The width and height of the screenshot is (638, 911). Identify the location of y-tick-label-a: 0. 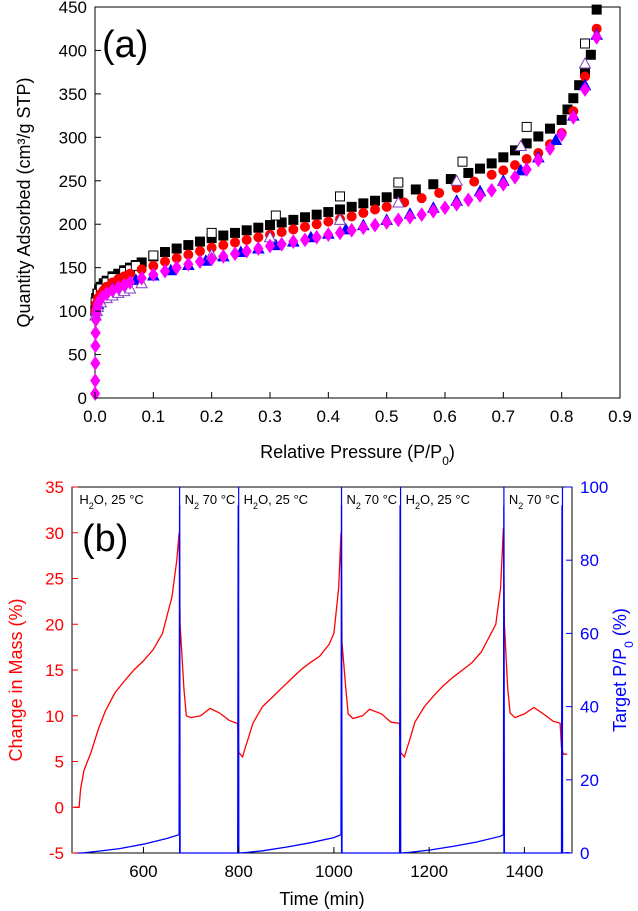
(82, 398).